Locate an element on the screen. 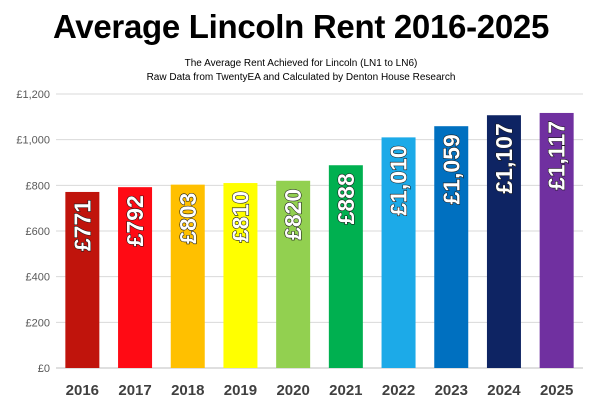 Image resolution: width=602 pixels, height=412 pixels. bar-2018 is located at coordinates (187, 276).